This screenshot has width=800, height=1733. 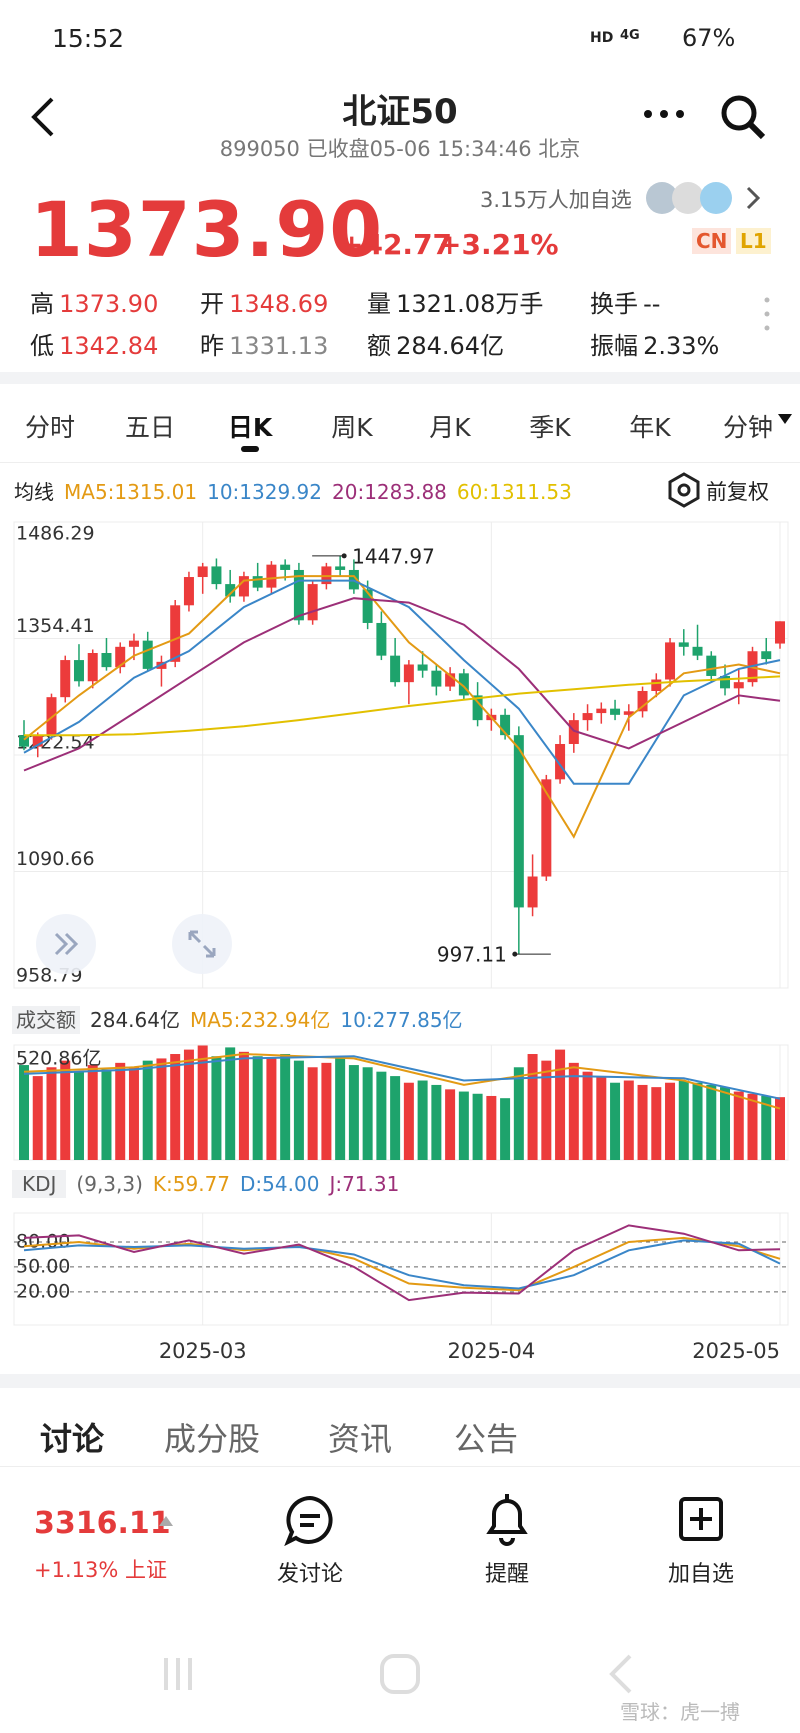 What do you see at coordinates (470, 304) in the screenshot?
I see `stat-value: 1321.08万手` at bounding box center [470, 304].